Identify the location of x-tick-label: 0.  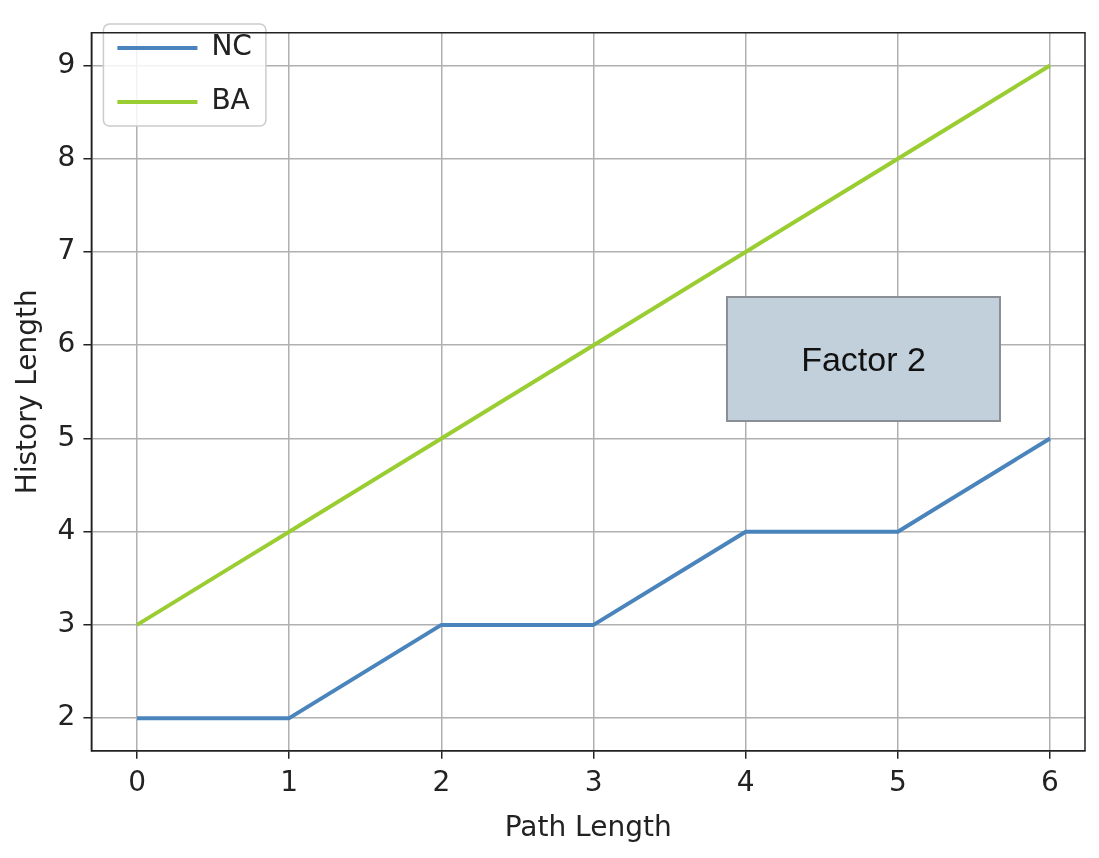
(137, 781).